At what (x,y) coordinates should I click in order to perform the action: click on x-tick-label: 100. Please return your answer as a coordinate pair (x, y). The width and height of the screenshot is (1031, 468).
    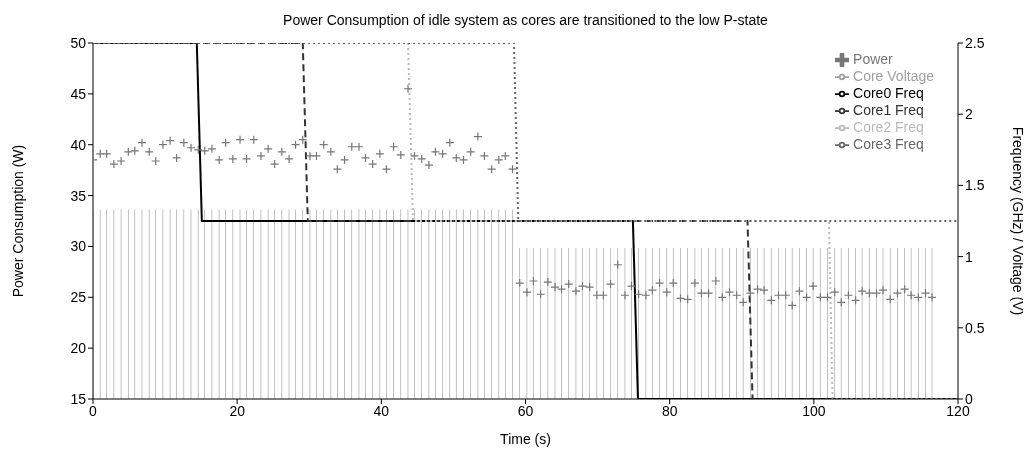
    Looking at the image, I should click on (814, 410).